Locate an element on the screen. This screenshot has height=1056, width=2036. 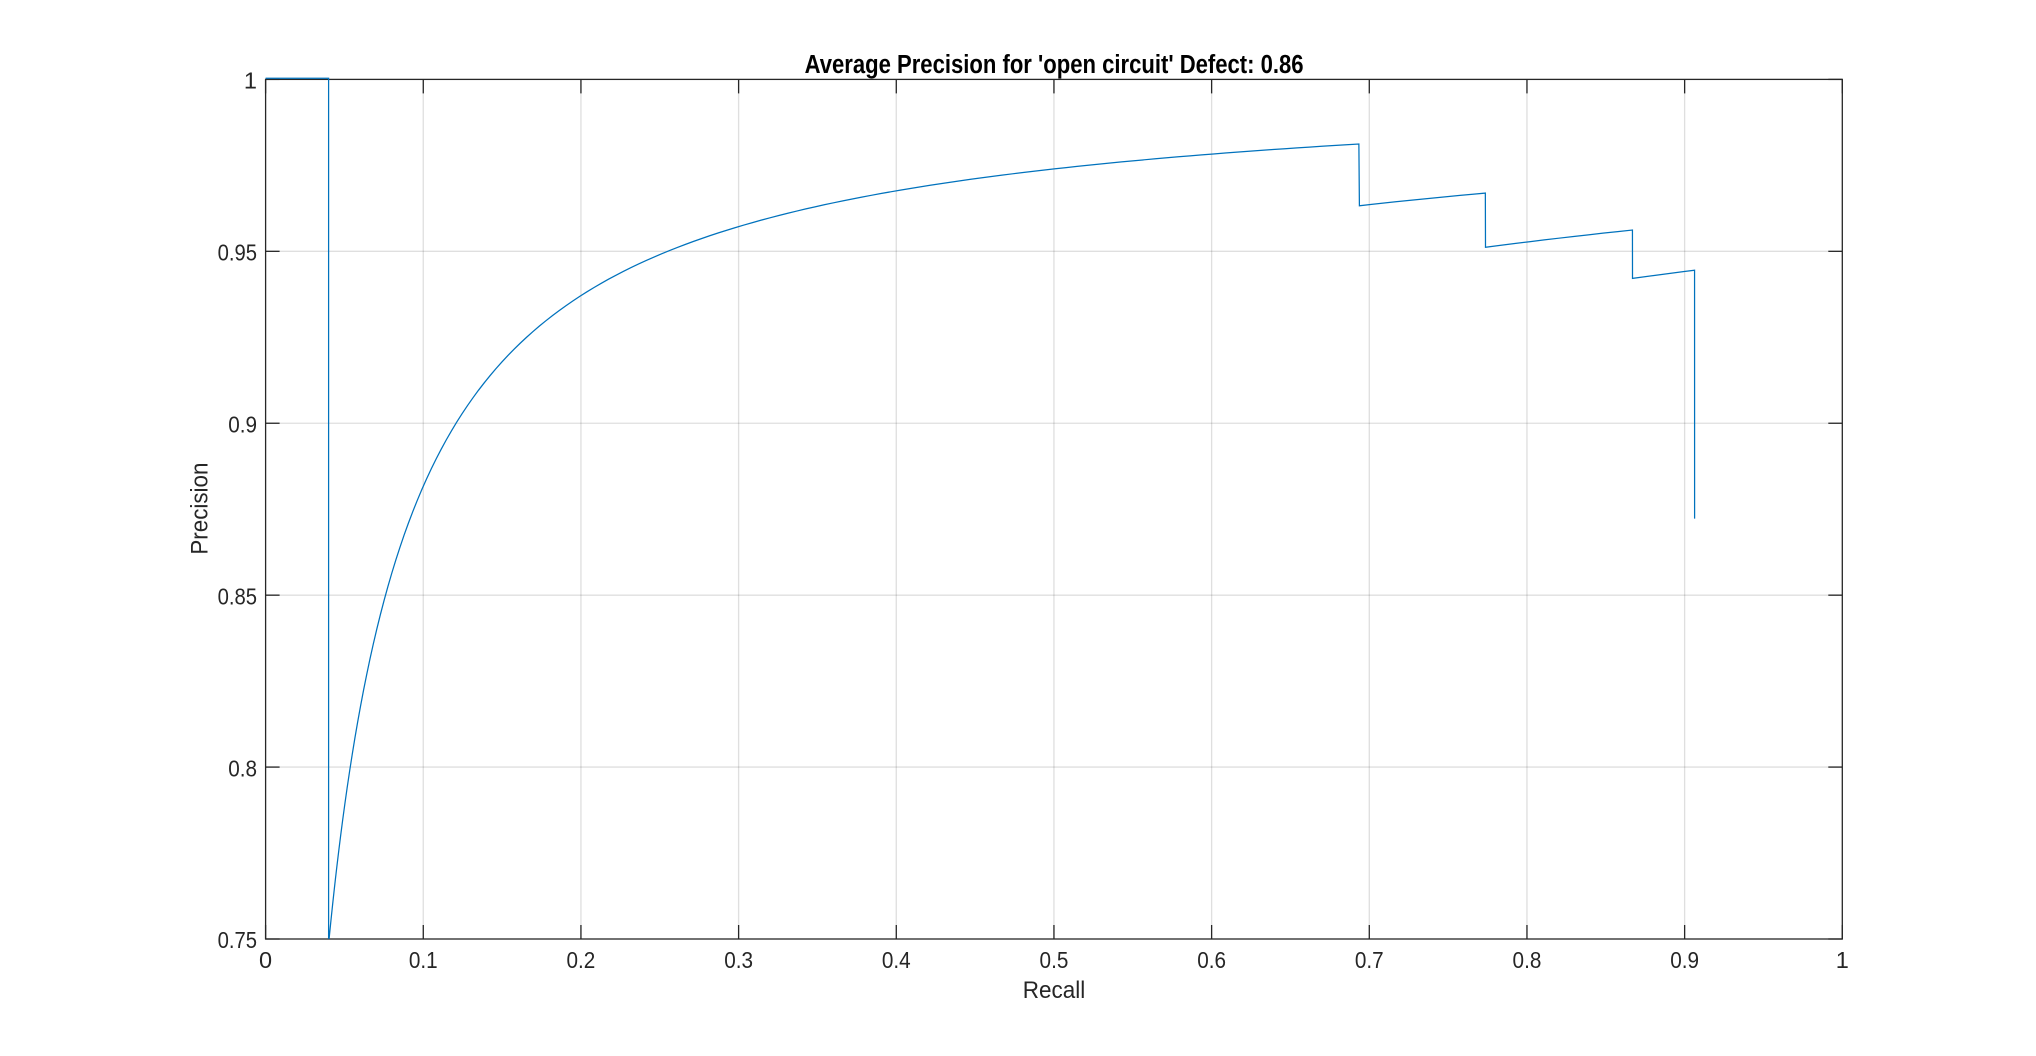
svg-text: 0.85 is located at coordinates (237, 596).